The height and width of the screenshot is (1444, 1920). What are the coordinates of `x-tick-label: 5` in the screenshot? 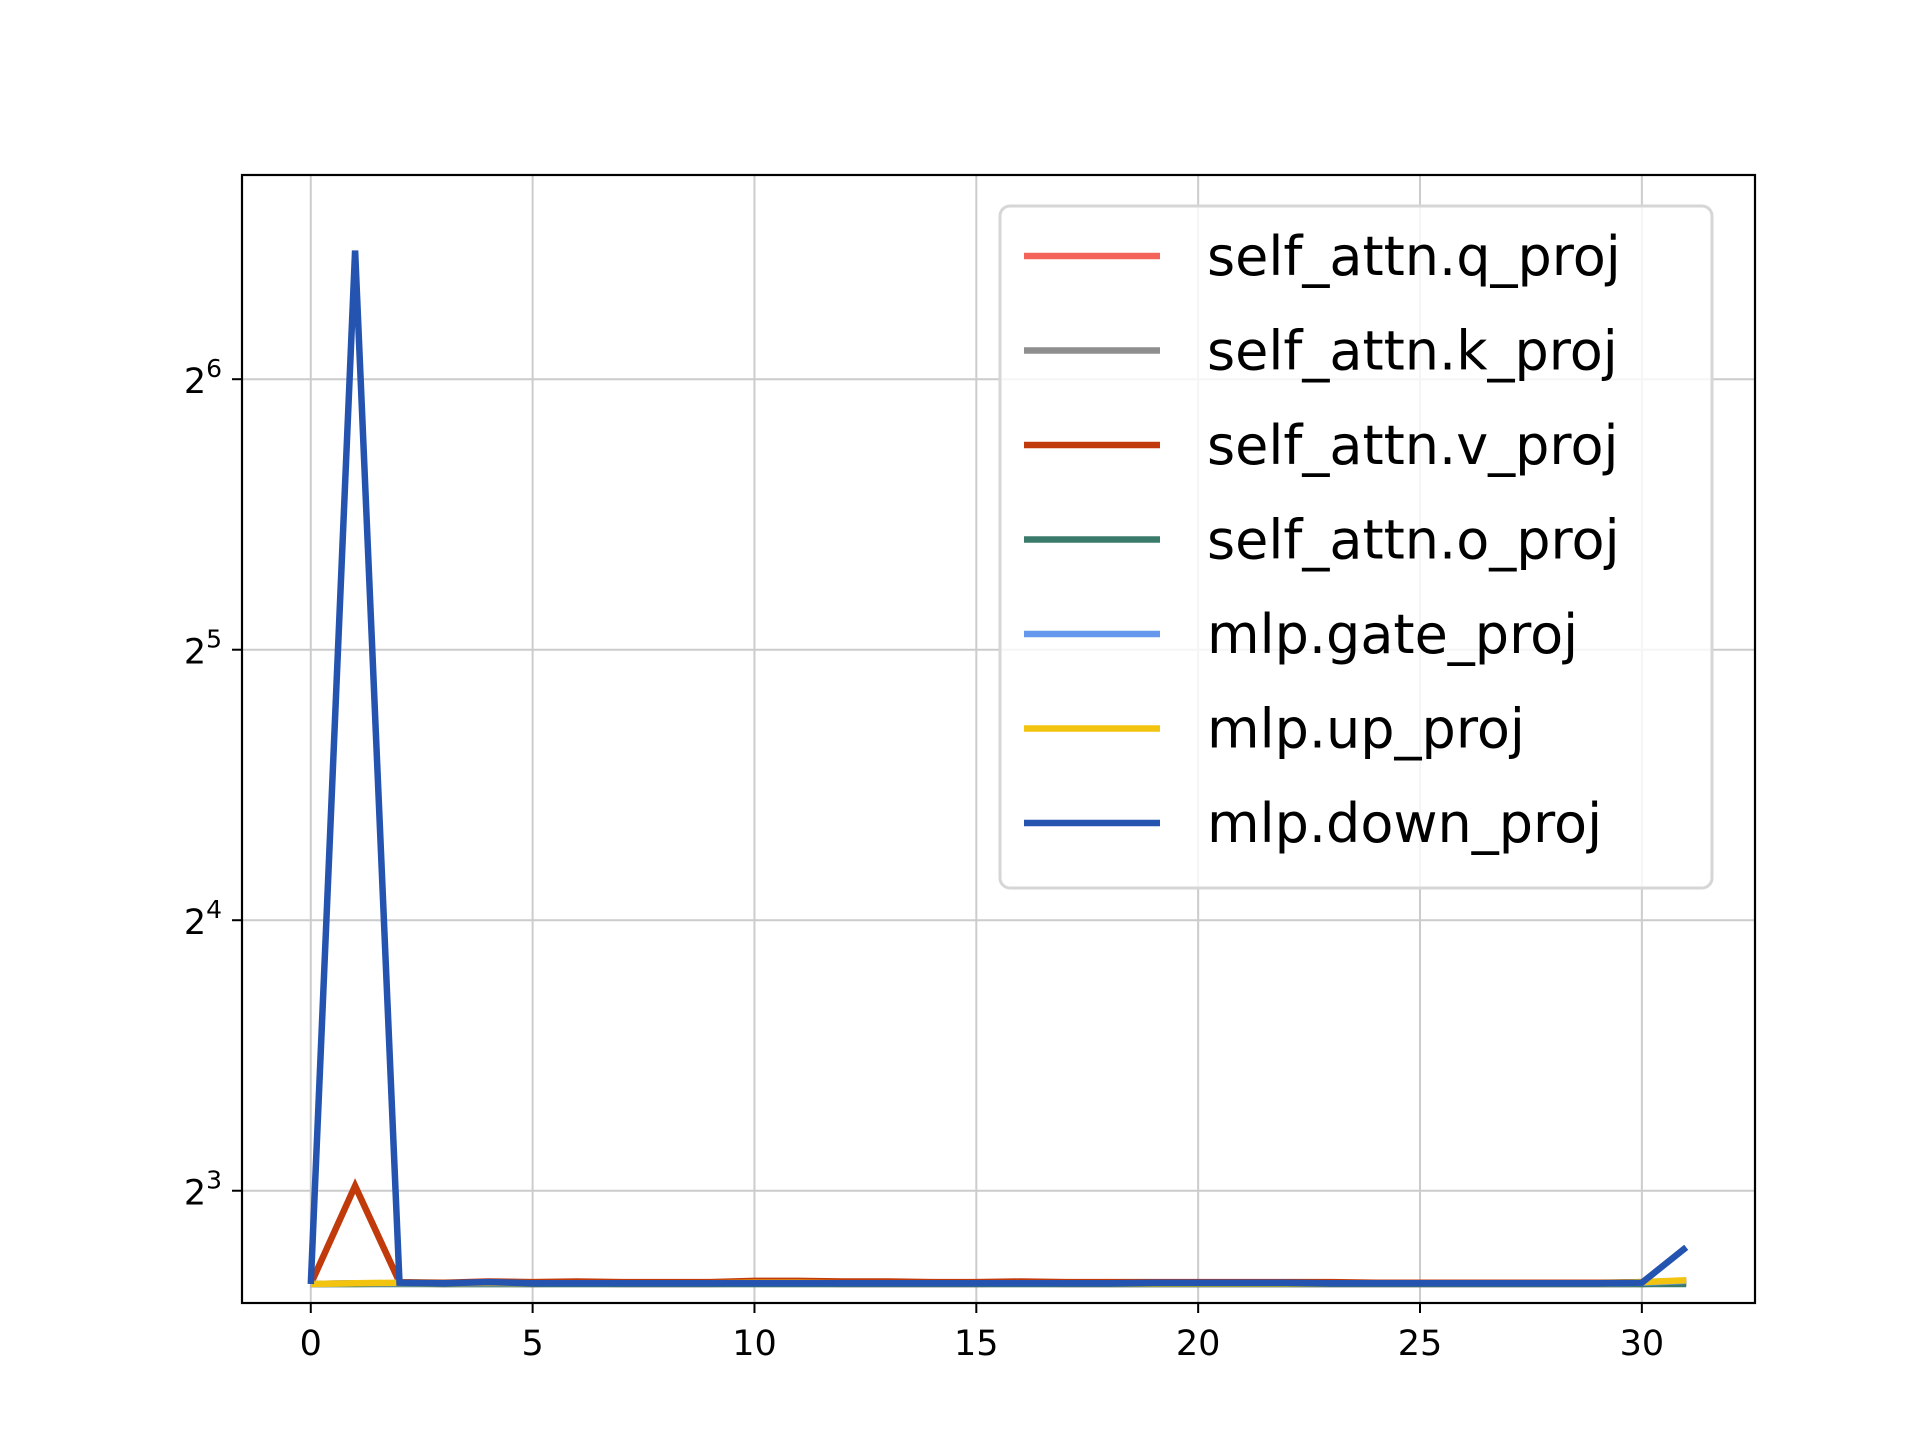 It's located at (532, 1344).